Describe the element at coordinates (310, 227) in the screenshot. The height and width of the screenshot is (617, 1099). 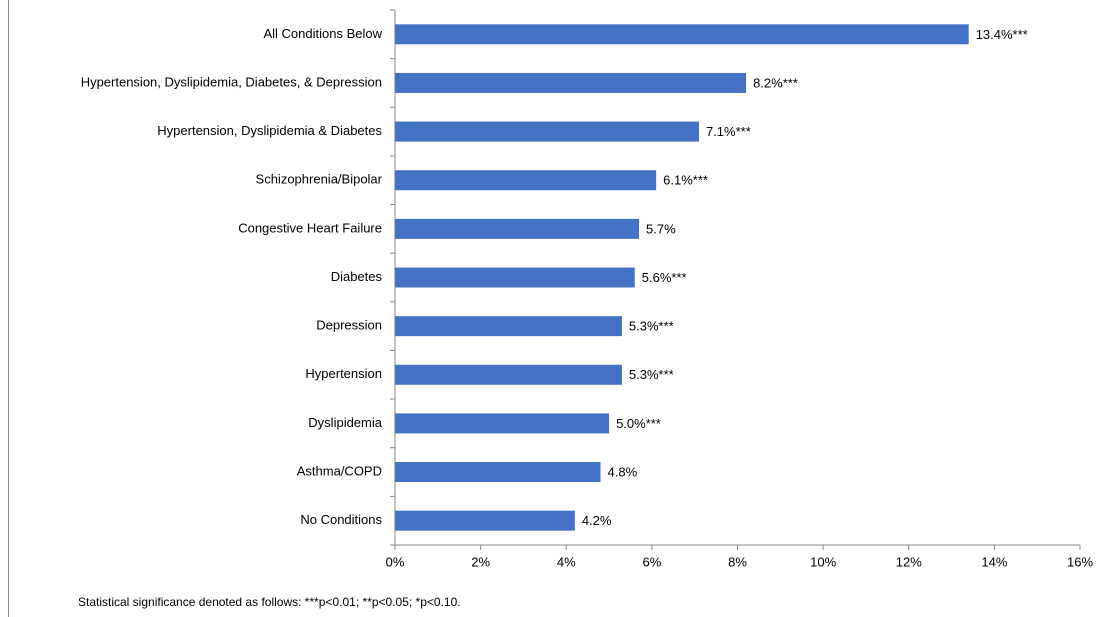
I see `y-tick-label: Congestive Heart Failure` at that location.